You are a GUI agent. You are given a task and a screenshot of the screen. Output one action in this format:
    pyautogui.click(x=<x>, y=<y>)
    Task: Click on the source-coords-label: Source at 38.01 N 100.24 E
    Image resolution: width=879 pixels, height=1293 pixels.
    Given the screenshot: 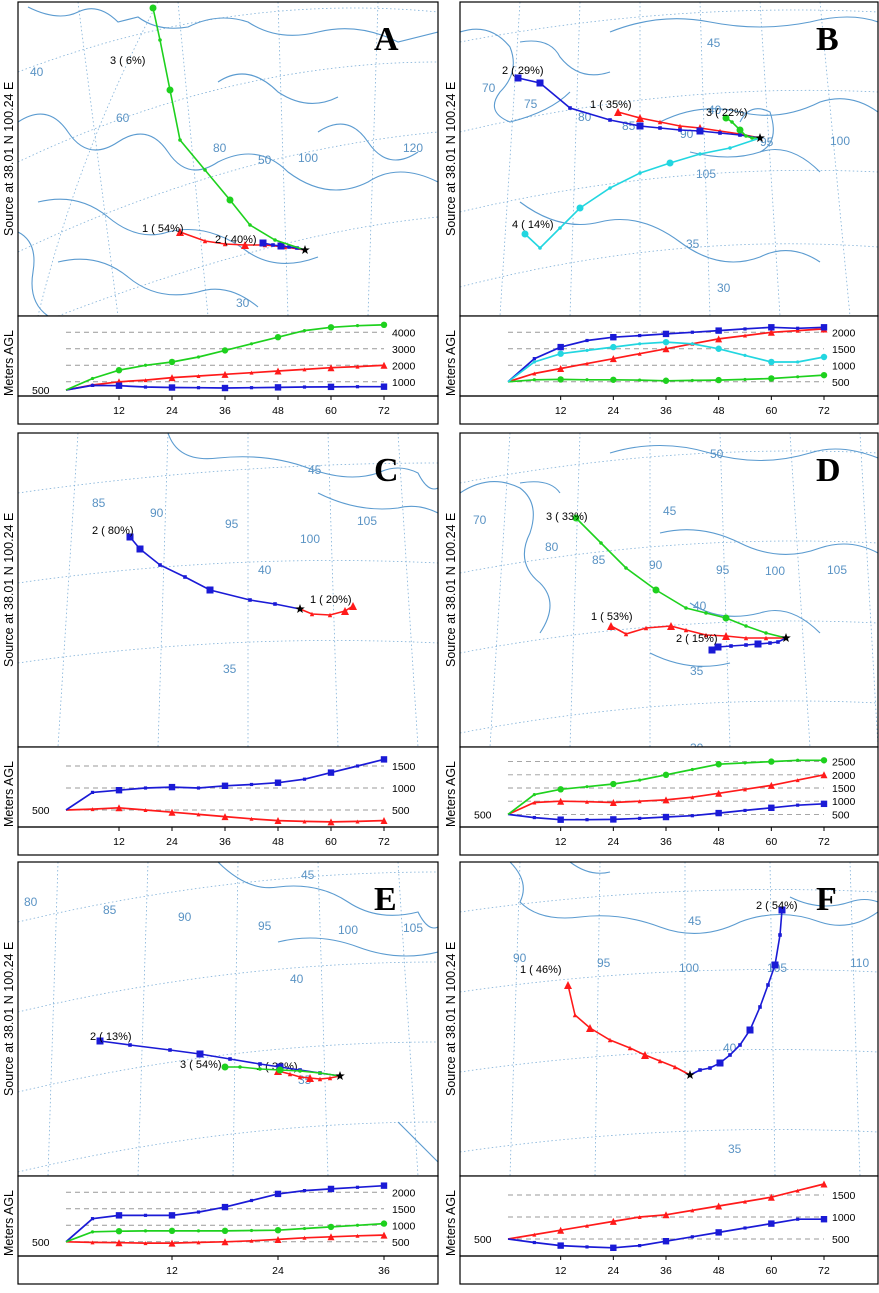 What is the action you would take?
    pyautogui.click(x=9, y=159)
    